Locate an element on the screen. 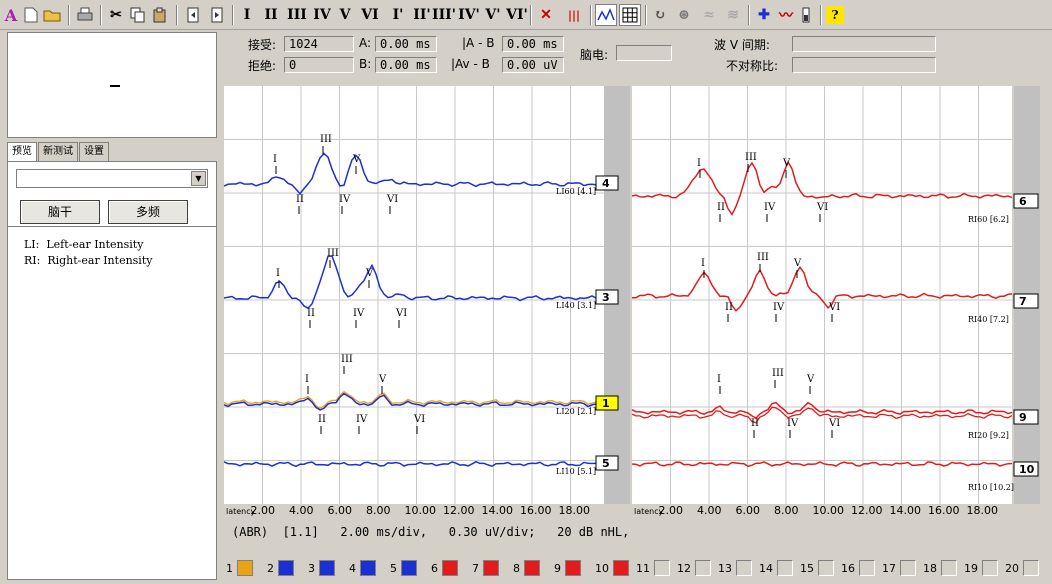 This screenshot has height=584, width=1052. channel-6: 6 is located at coordinates (444, 568).